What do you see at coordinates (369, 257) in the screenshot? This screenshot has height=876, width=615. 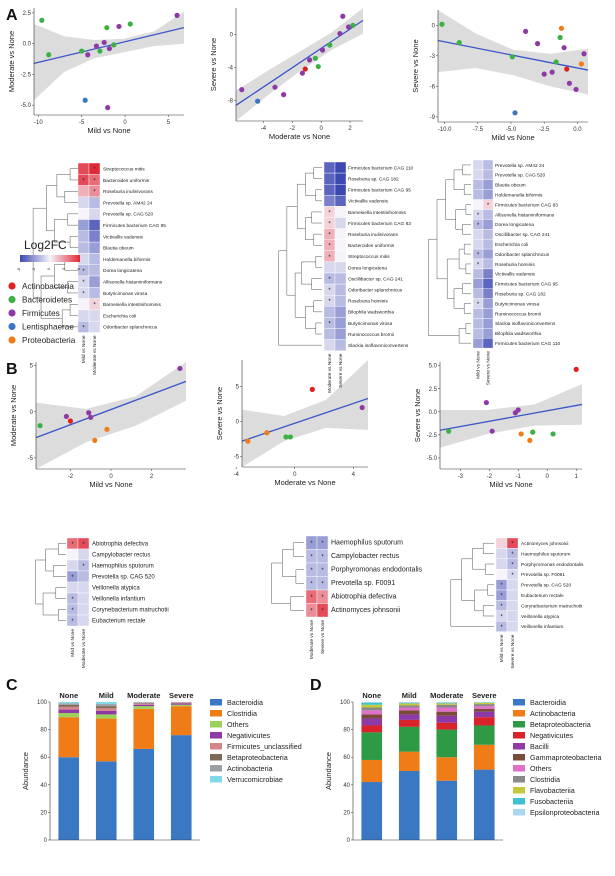 I see `heatmap-row-label: Streptococcus mitis` at bounding box center [369, 257].